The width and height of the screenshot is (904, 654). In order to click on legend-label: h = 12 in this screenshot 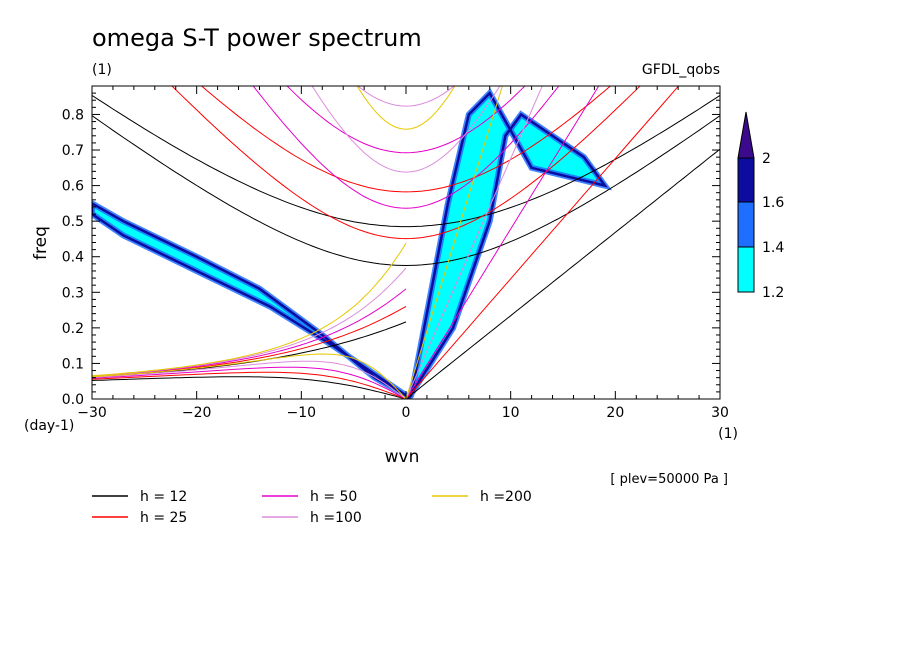, I will do `click(163, 497)`.